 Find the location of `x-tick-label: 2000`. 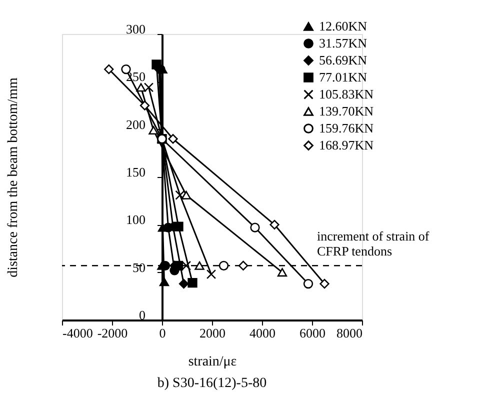

x-tick-label: 2000 is located at coordinates (213, 333).